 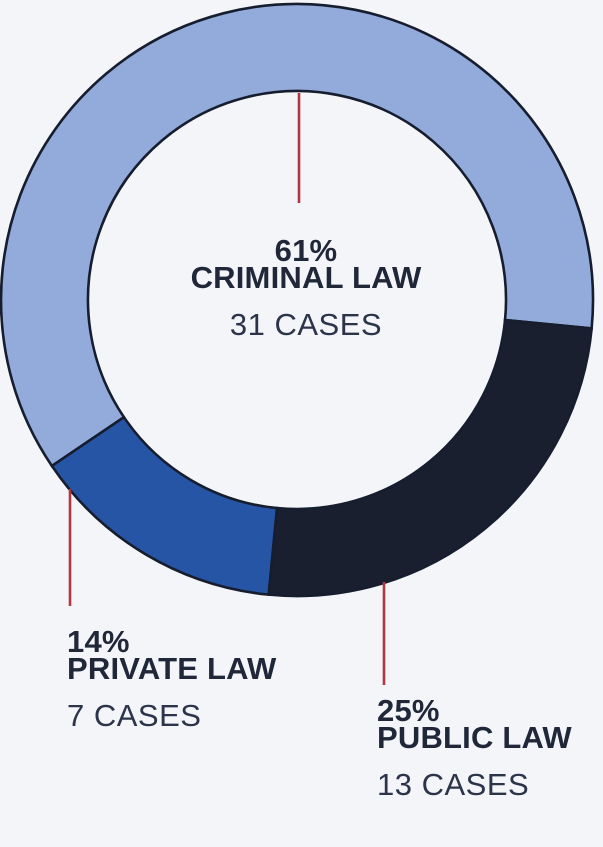 I want to click on private-law-percent: 14%, so click(x=98, y=641).